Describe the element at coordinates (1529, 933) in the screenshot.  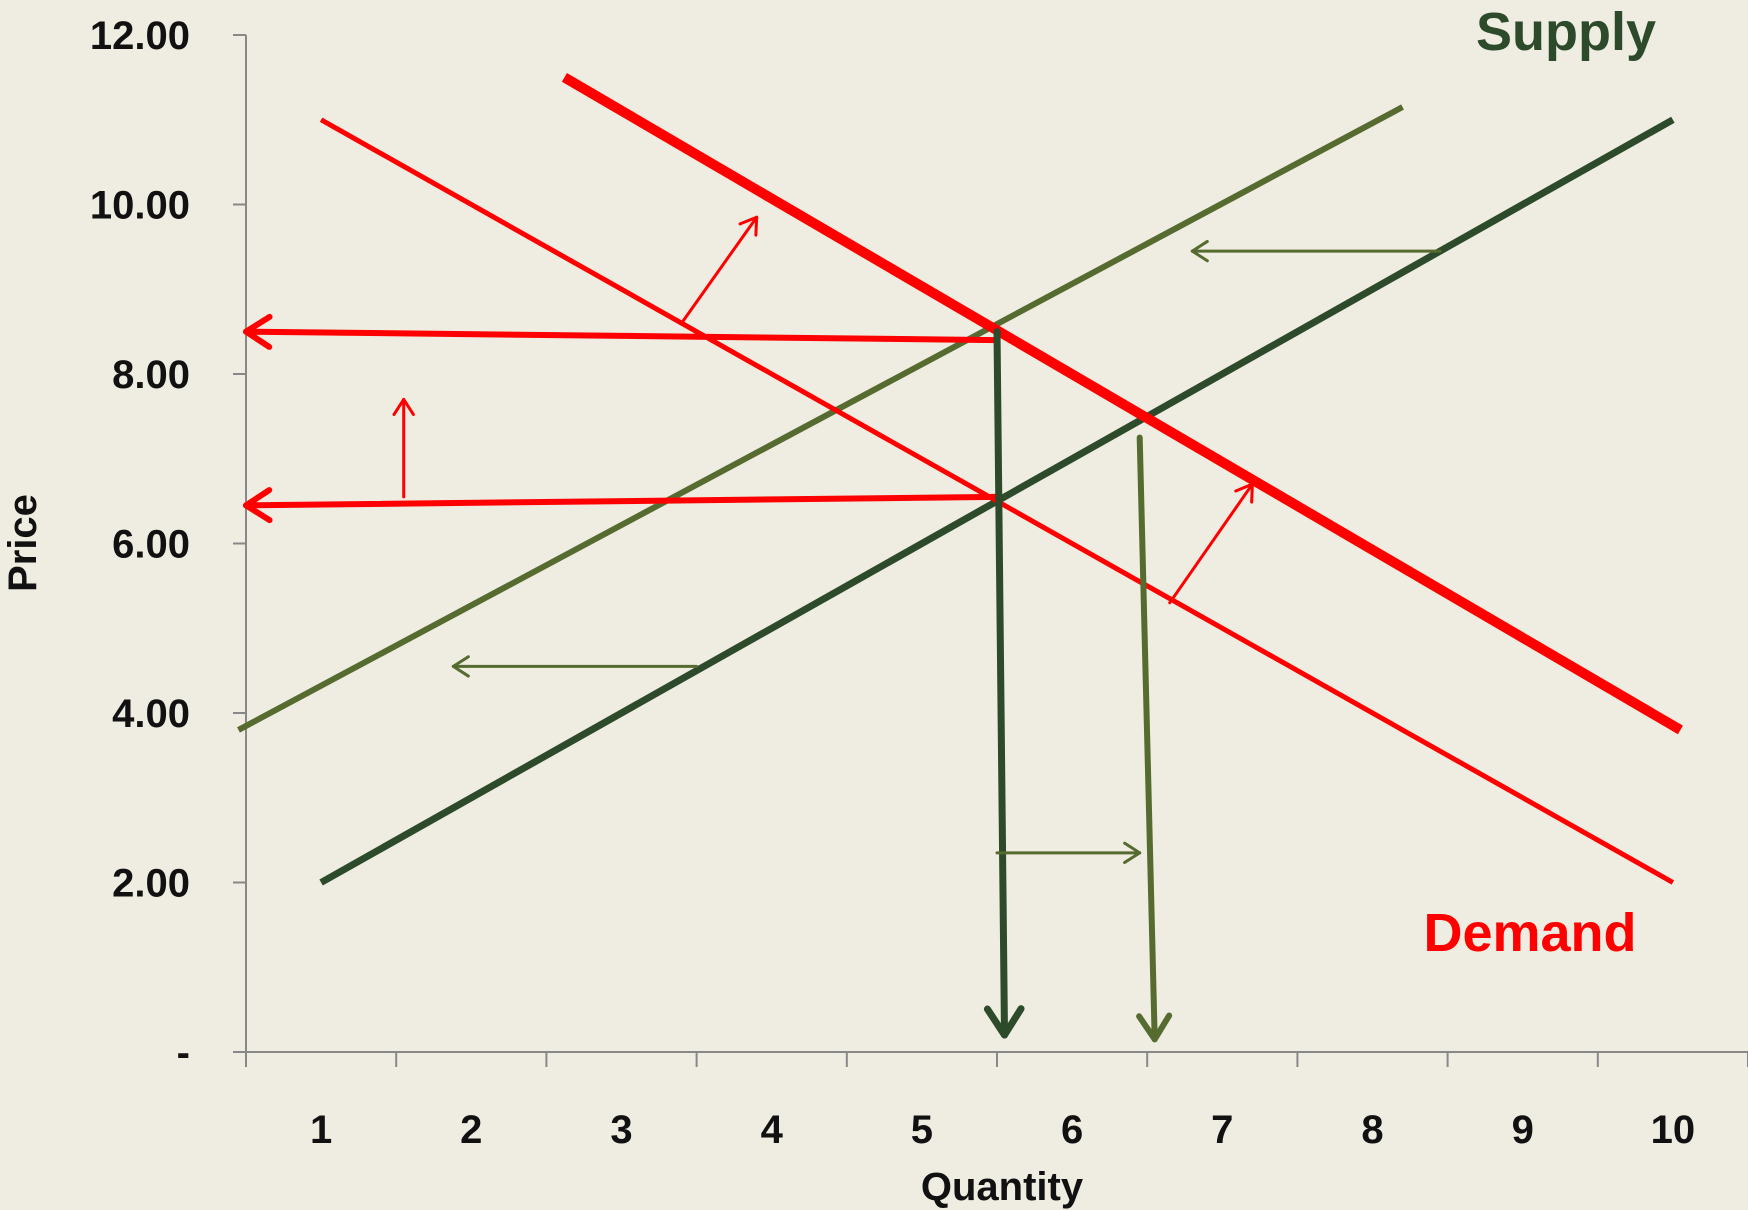
I see `demand-label: Demand` at that location.